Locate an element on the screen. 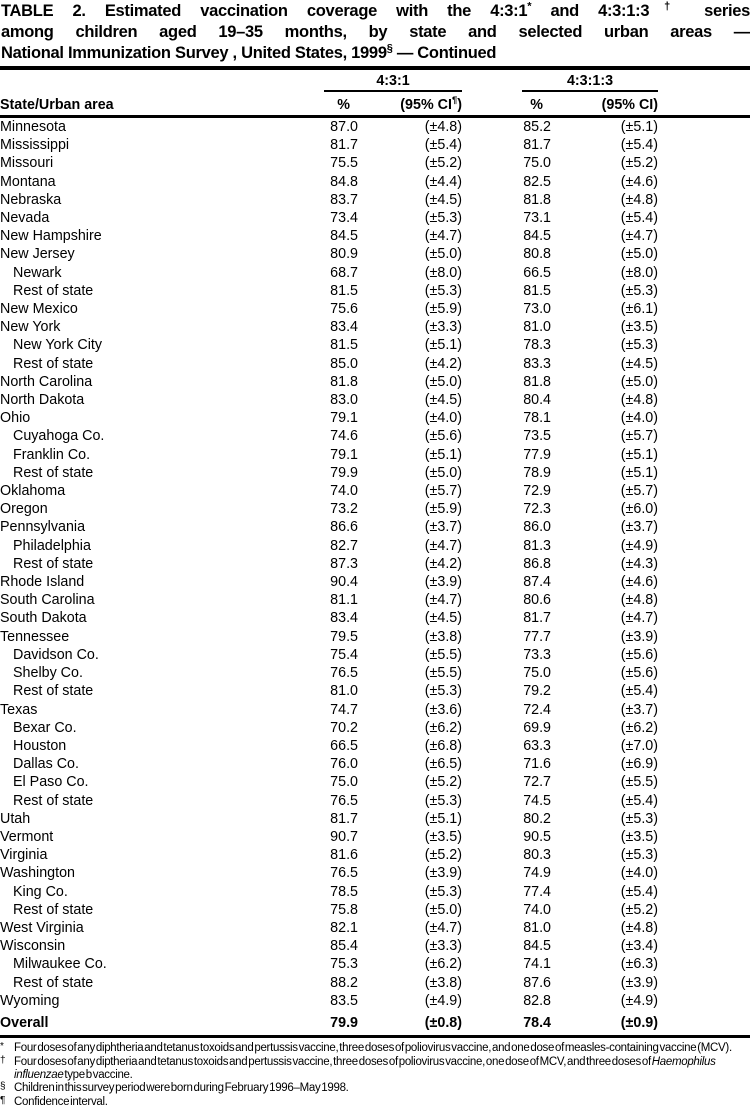 The width and height of the screenshot is (750, 1116). row-431-ci: (±3.5) is located at coordinates (443, 836).